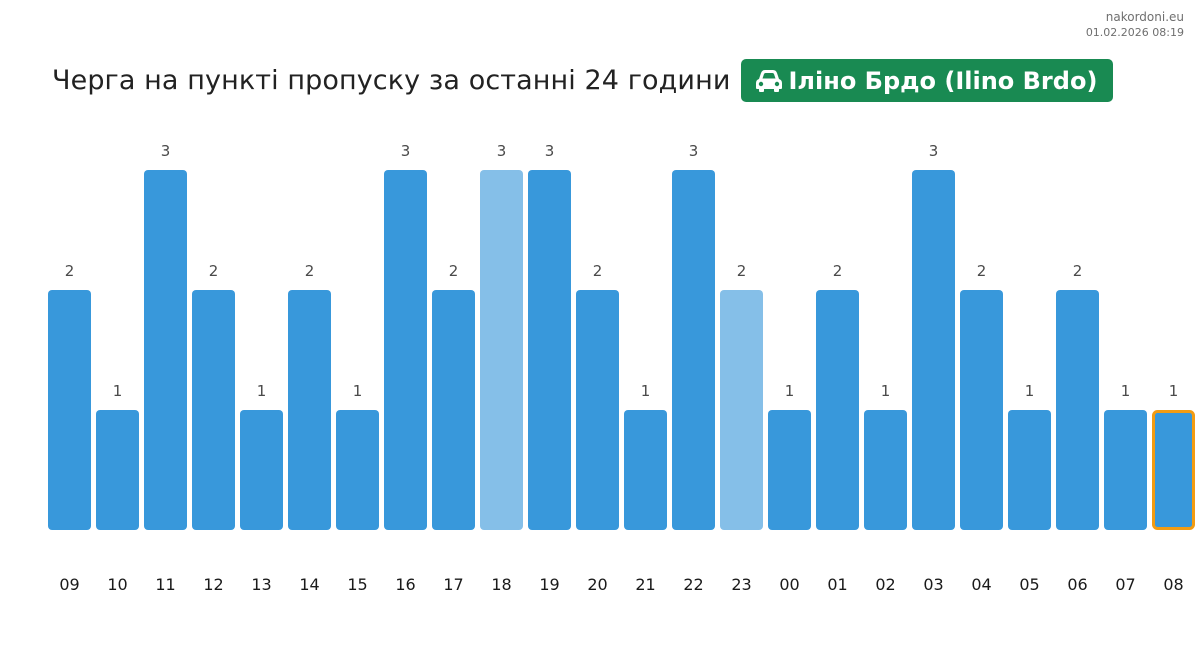  I want to click on tick-label-02: 02, so click(885, 584).